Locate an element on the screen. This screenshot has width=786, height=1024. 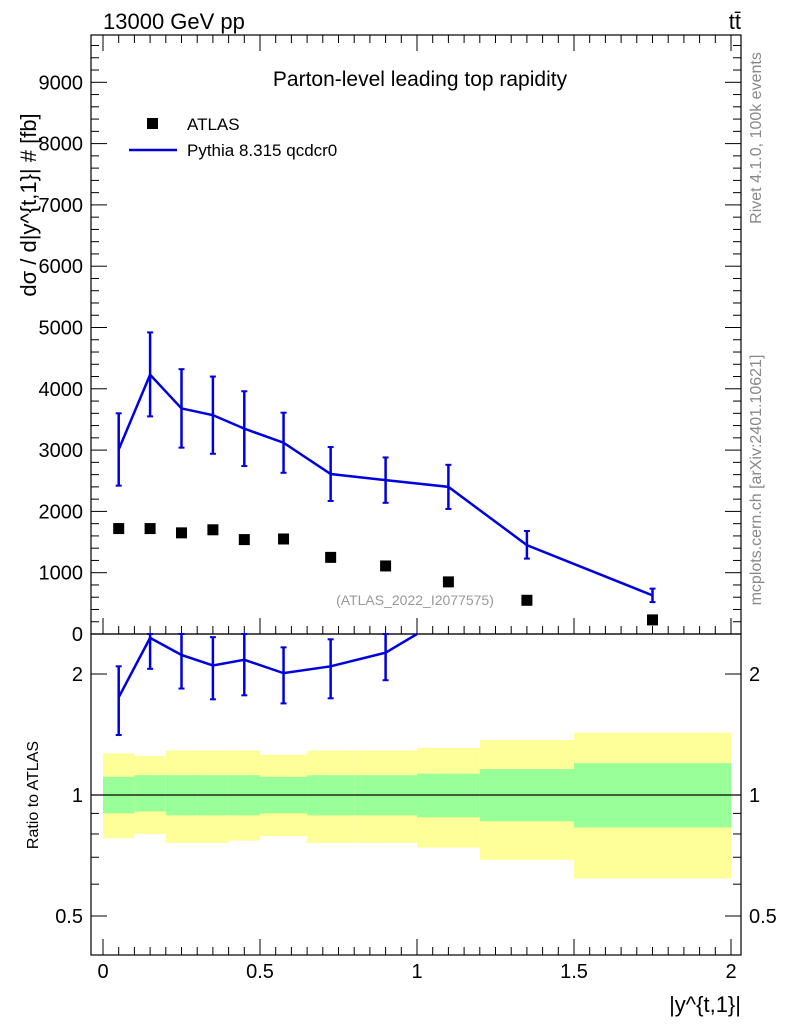
process-label: tt̄ is located at coordinates (735, 21).